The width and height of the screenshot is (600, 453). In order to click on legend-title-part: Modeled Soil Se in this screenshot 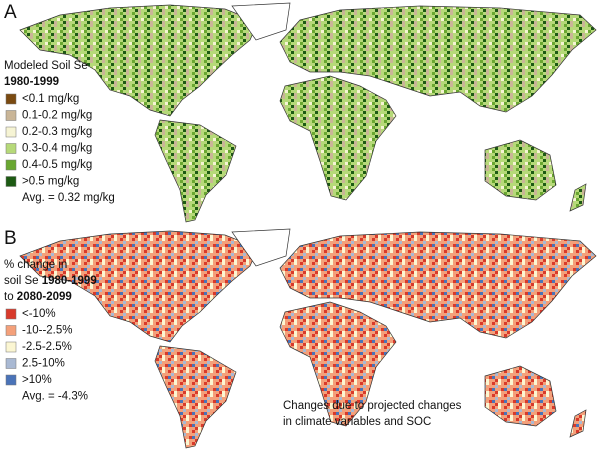, I will do `click(46, 66)`.